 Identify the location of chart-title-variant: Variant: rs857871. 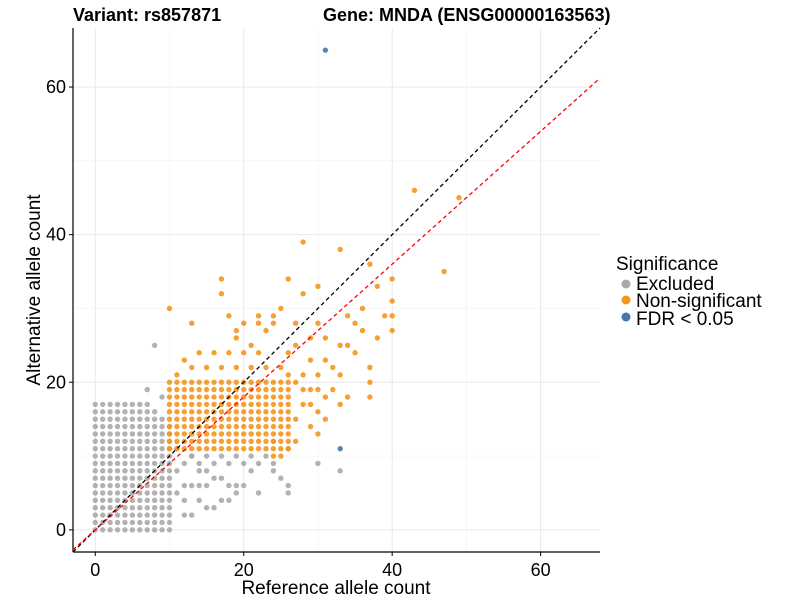
(147, 15).